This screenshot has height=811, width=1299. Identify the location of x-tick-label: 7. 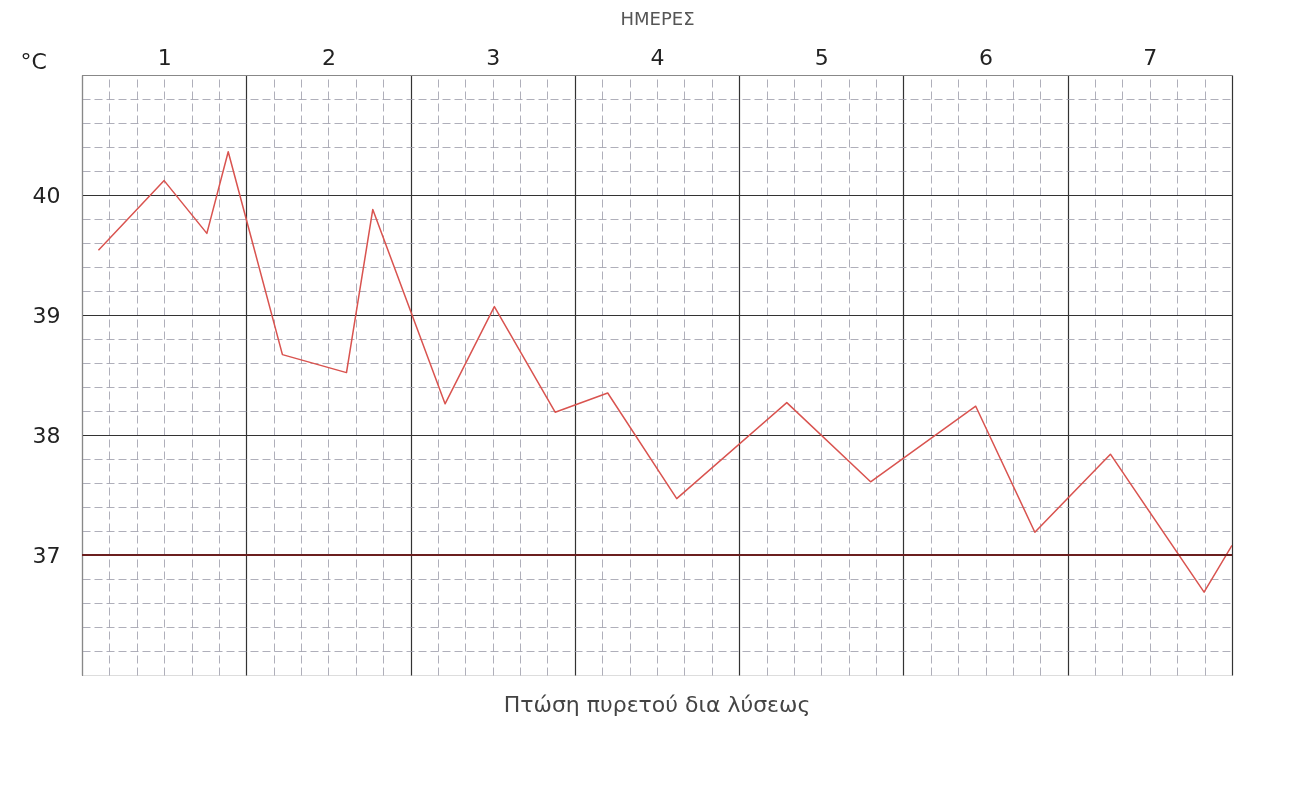
(1150, 57).